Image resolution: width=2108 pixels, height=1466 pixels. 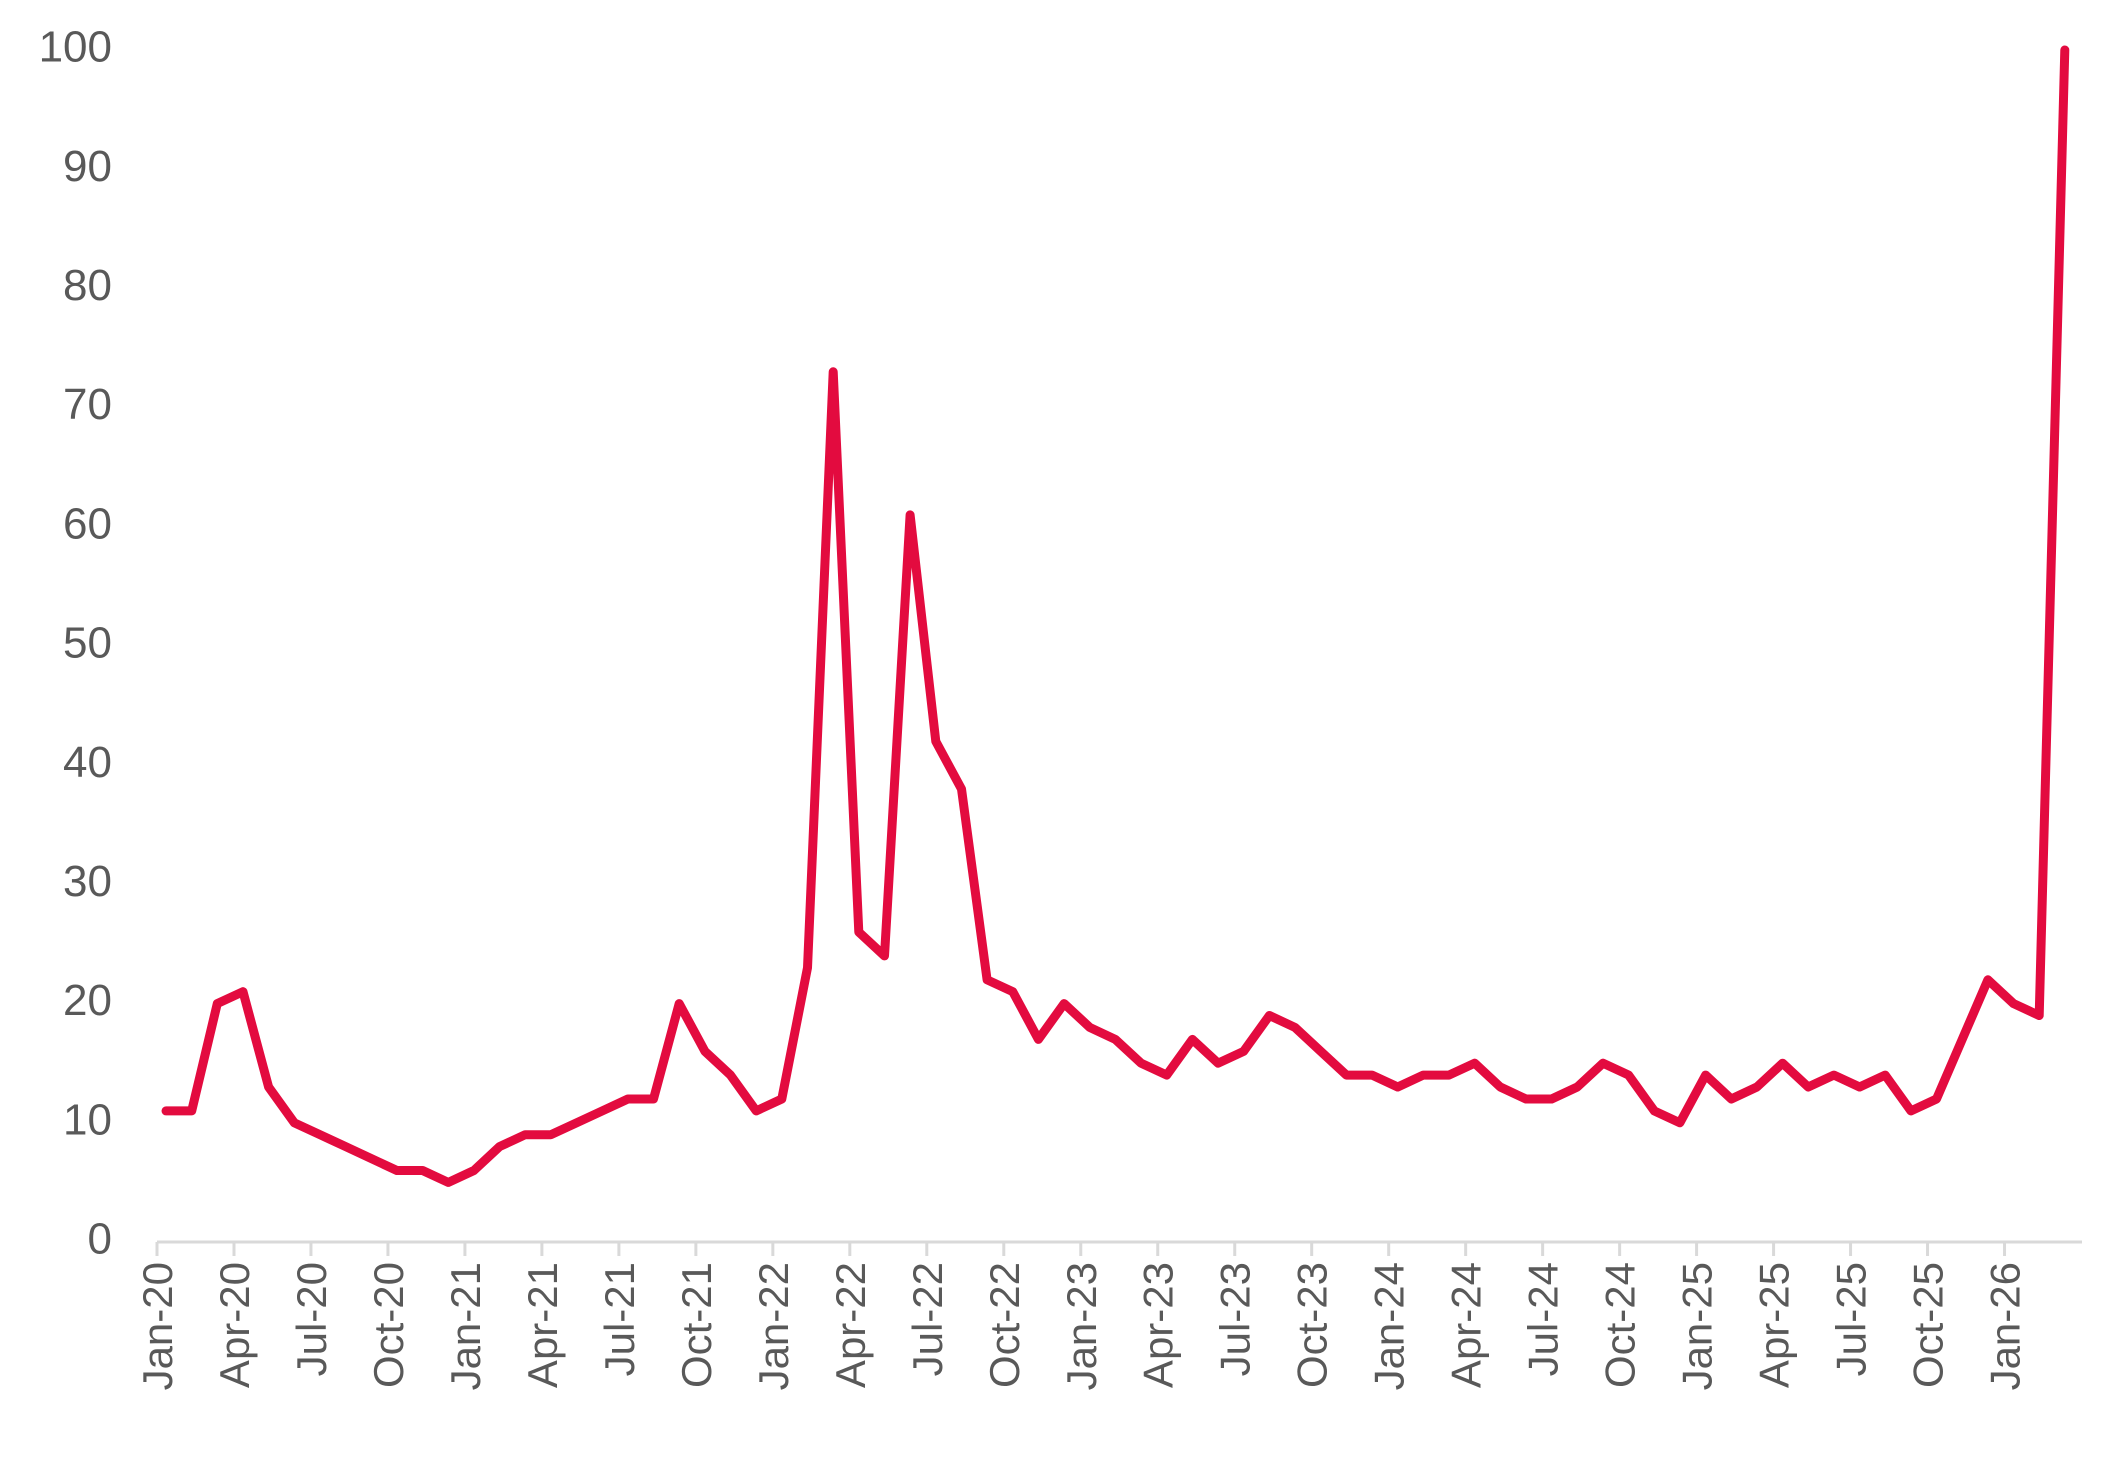 I want to click on x-tick-label: Jan-21, so click(x=465, y=1326).